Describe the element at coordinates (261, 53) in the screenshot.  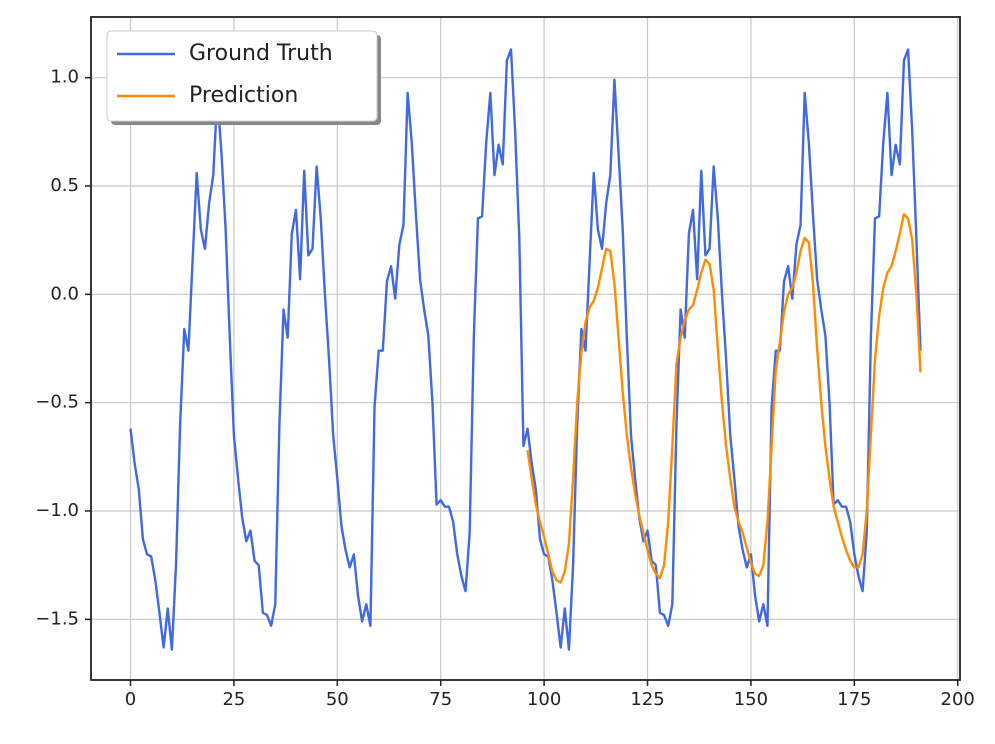
I see `legend-label: Ground Truth` at that location.